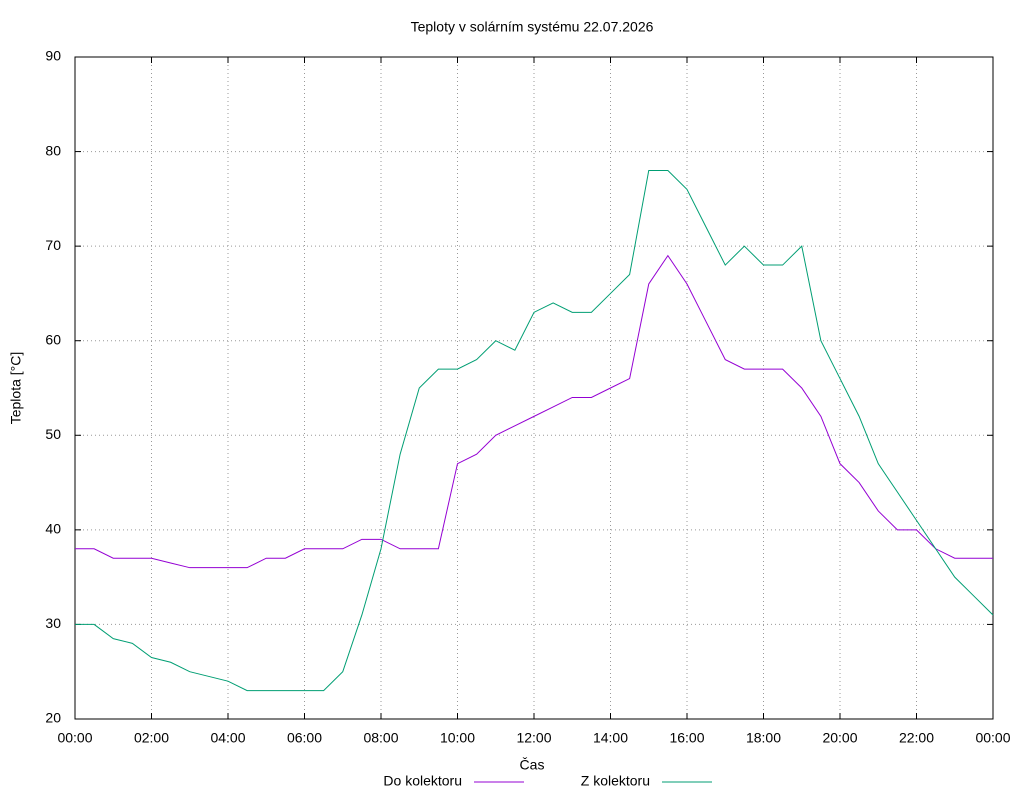 The height and width of the screenshot is (805, 1024). Describe the element at coordinates (53, 245) in the screenshot. I see `y-tick-label: 70` at that location.